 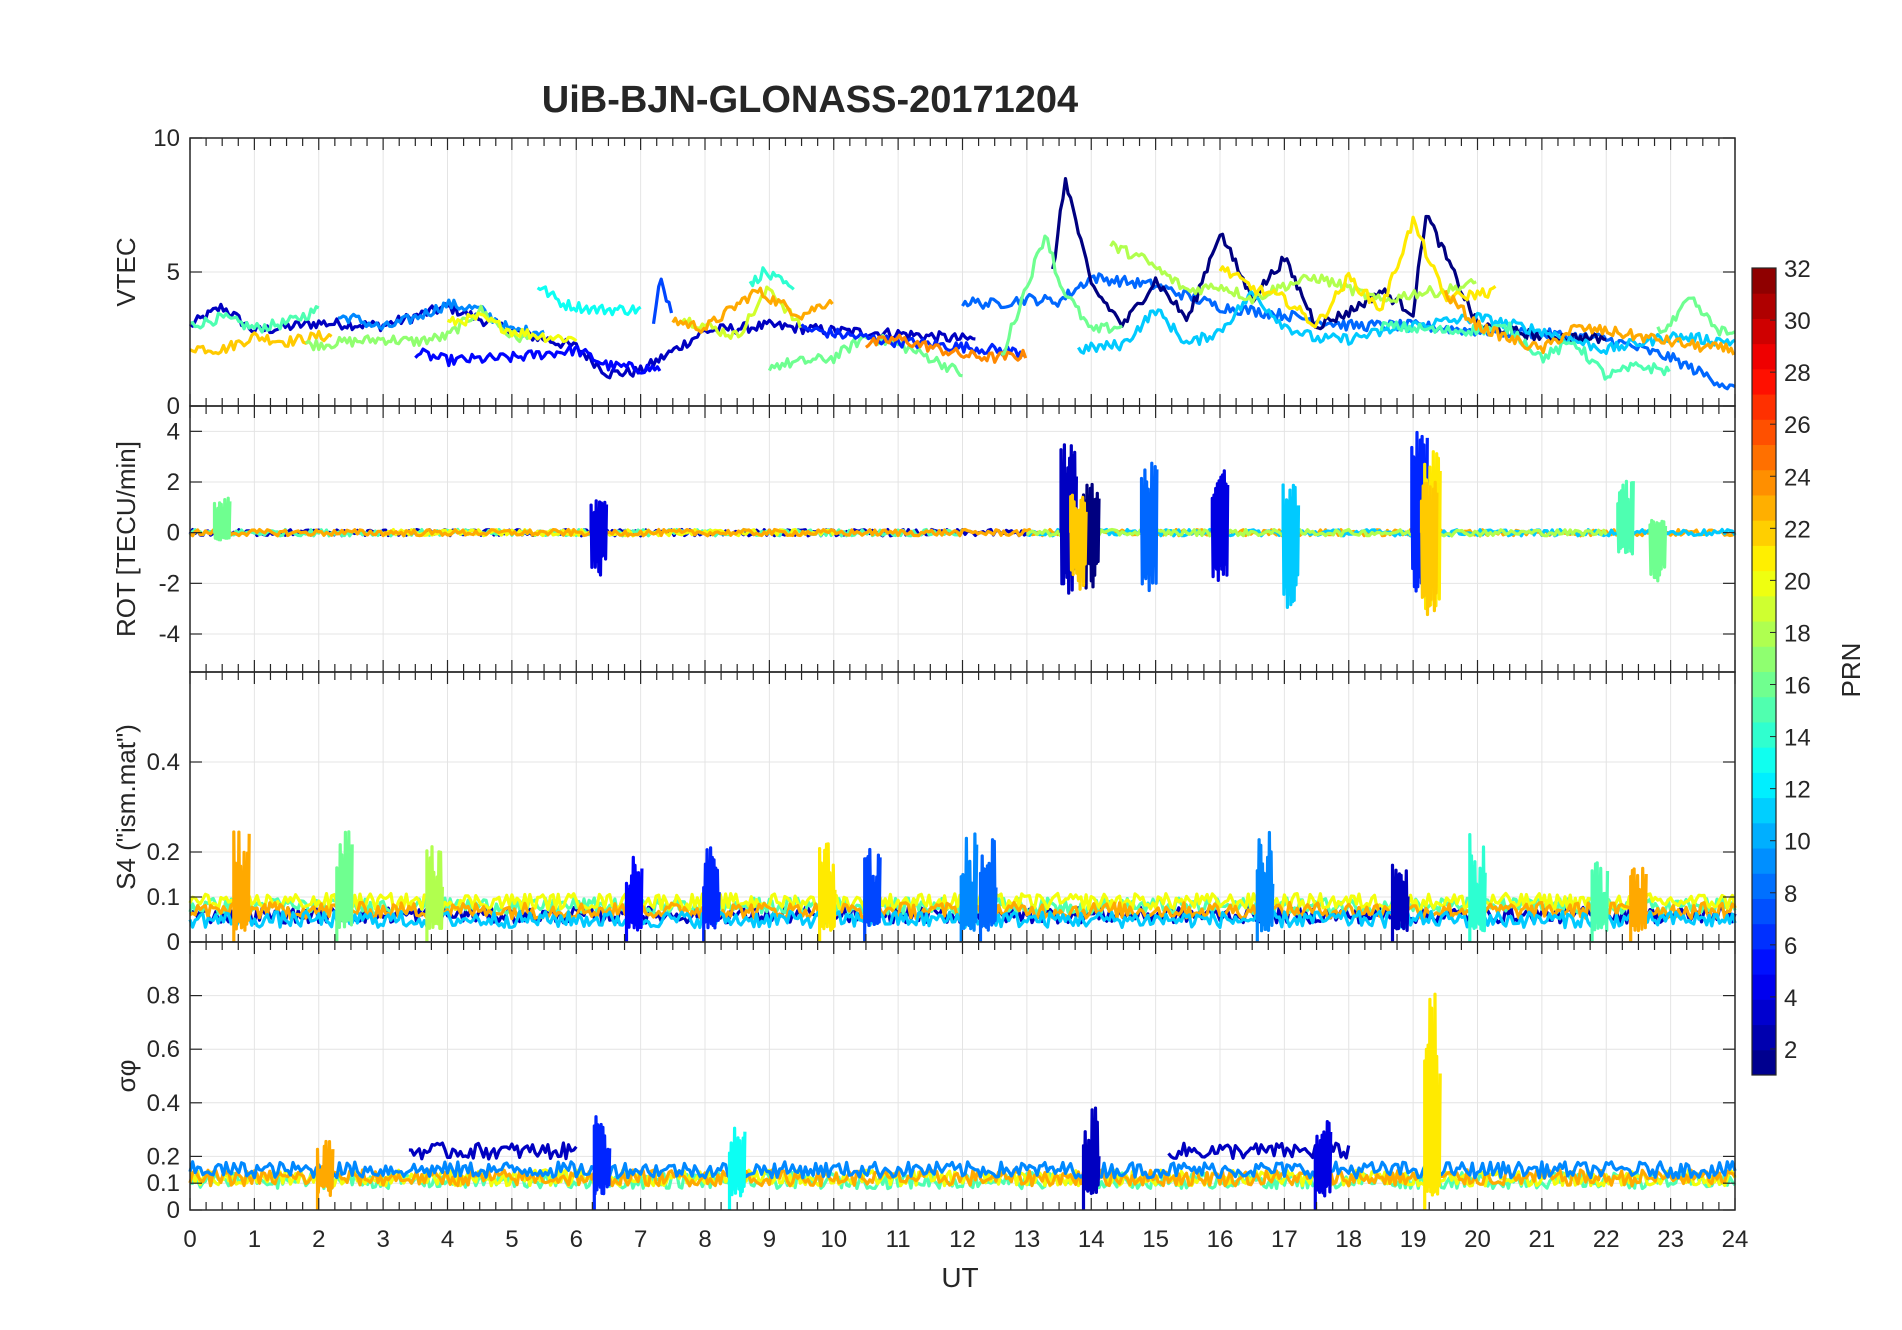 What do you see at coordinates (173, 431) in the screenshot?
I see `y-tick-label: 4` at bounding box center [173, 431].